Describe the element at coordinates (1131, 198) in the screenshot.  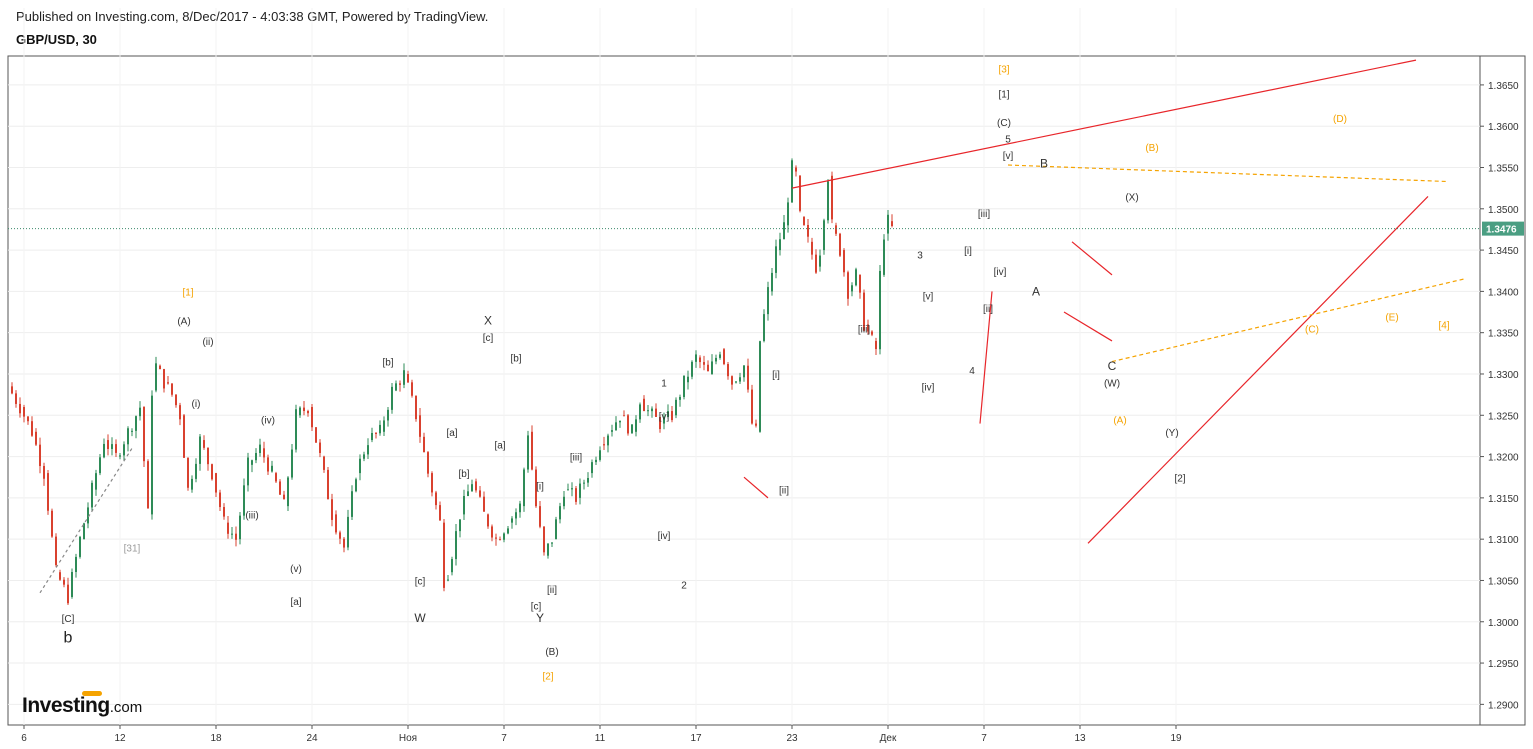
I see `wave-label: (X)` at that location.